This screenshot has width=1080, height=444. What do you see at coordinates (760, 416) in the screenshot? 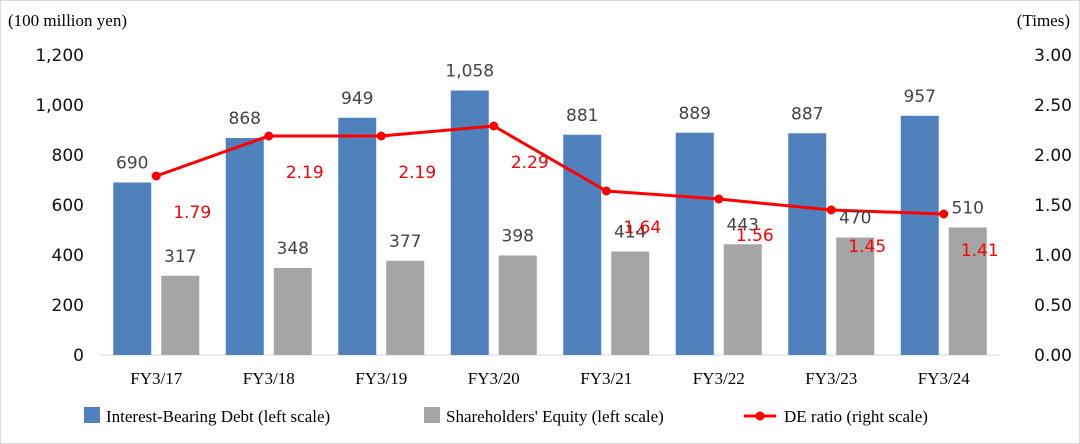
I see `legend-marker-ratio` at bounding box center [760, 416].